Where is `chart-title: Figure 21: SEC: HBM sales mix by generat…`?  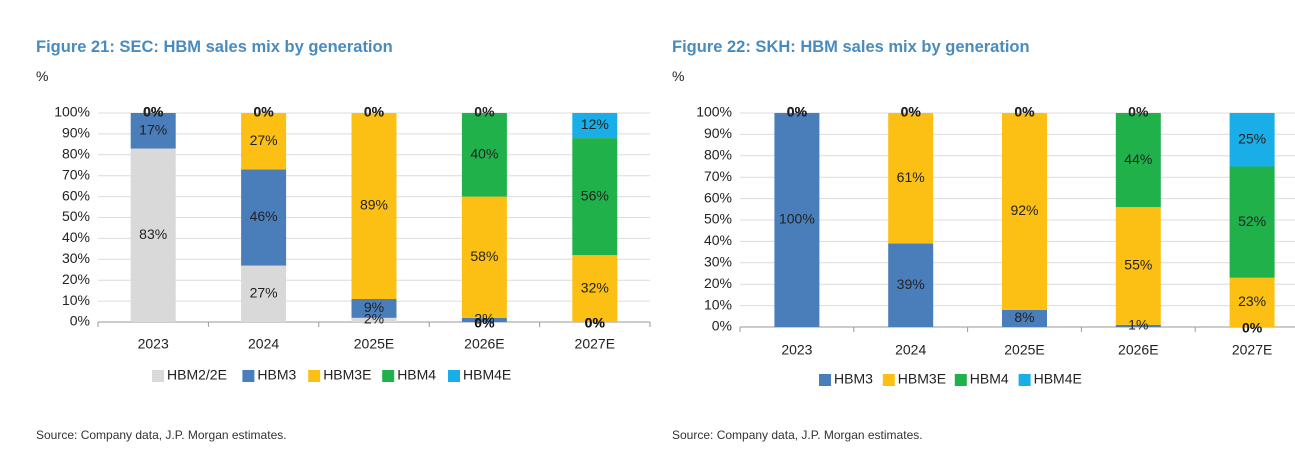 chart-title: Figure 21: SEC: HBM sales mix by generat… is located at coordinates (214, 47).